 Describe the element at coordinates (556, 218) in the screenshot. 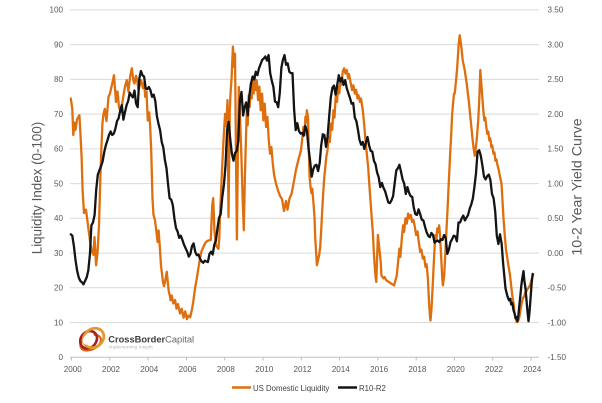

I see `svg-text: 0.50` at that location.